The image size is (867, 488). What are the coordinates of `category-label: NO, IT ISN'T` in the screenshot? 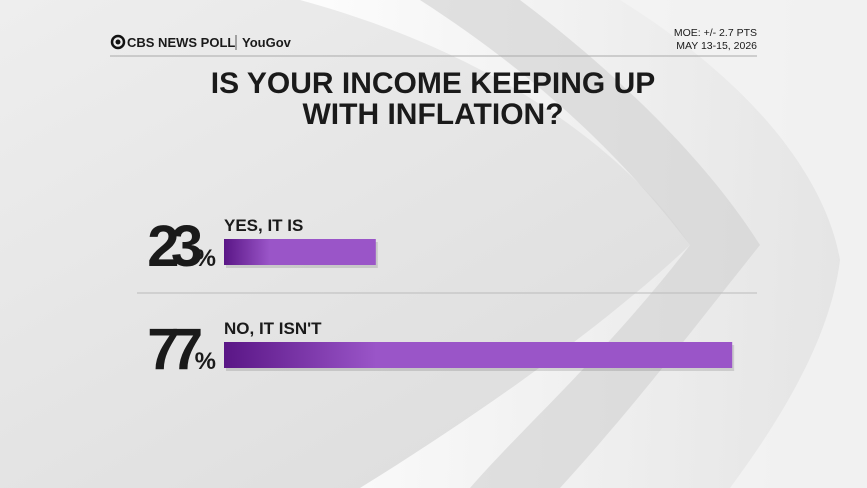 It's located at (273, 328).